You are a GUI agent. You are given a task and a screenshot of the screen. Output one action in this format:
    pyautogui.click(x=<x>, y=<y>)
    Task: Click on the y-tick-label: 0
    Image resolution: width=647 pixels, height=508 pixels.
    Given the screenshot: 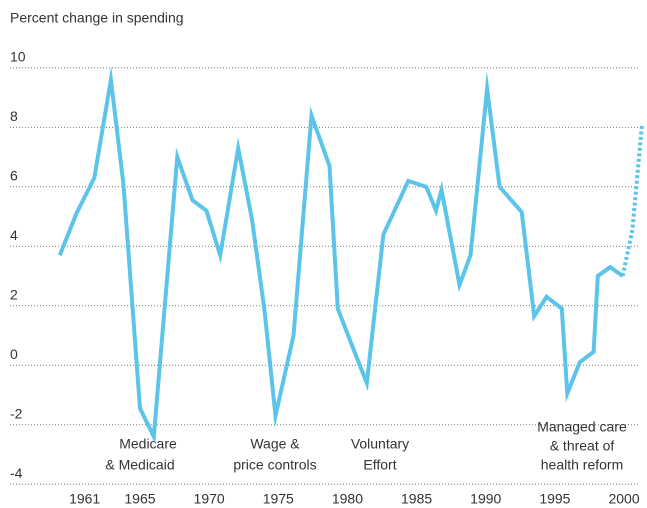 What is the action you would take?
    pyautogui.click(x=14, y=354)
    